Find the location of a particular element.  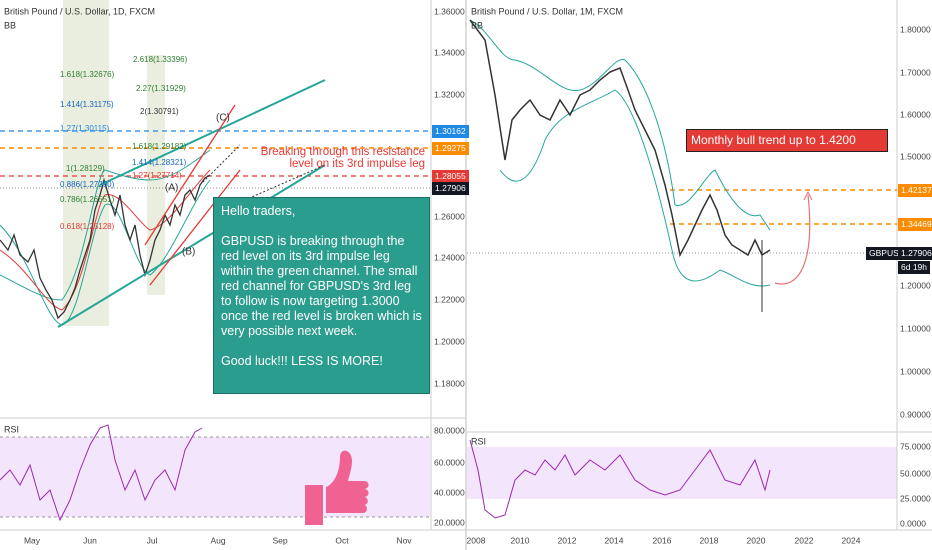

x-tick-label: Aug is located at coordinates (217, 540).